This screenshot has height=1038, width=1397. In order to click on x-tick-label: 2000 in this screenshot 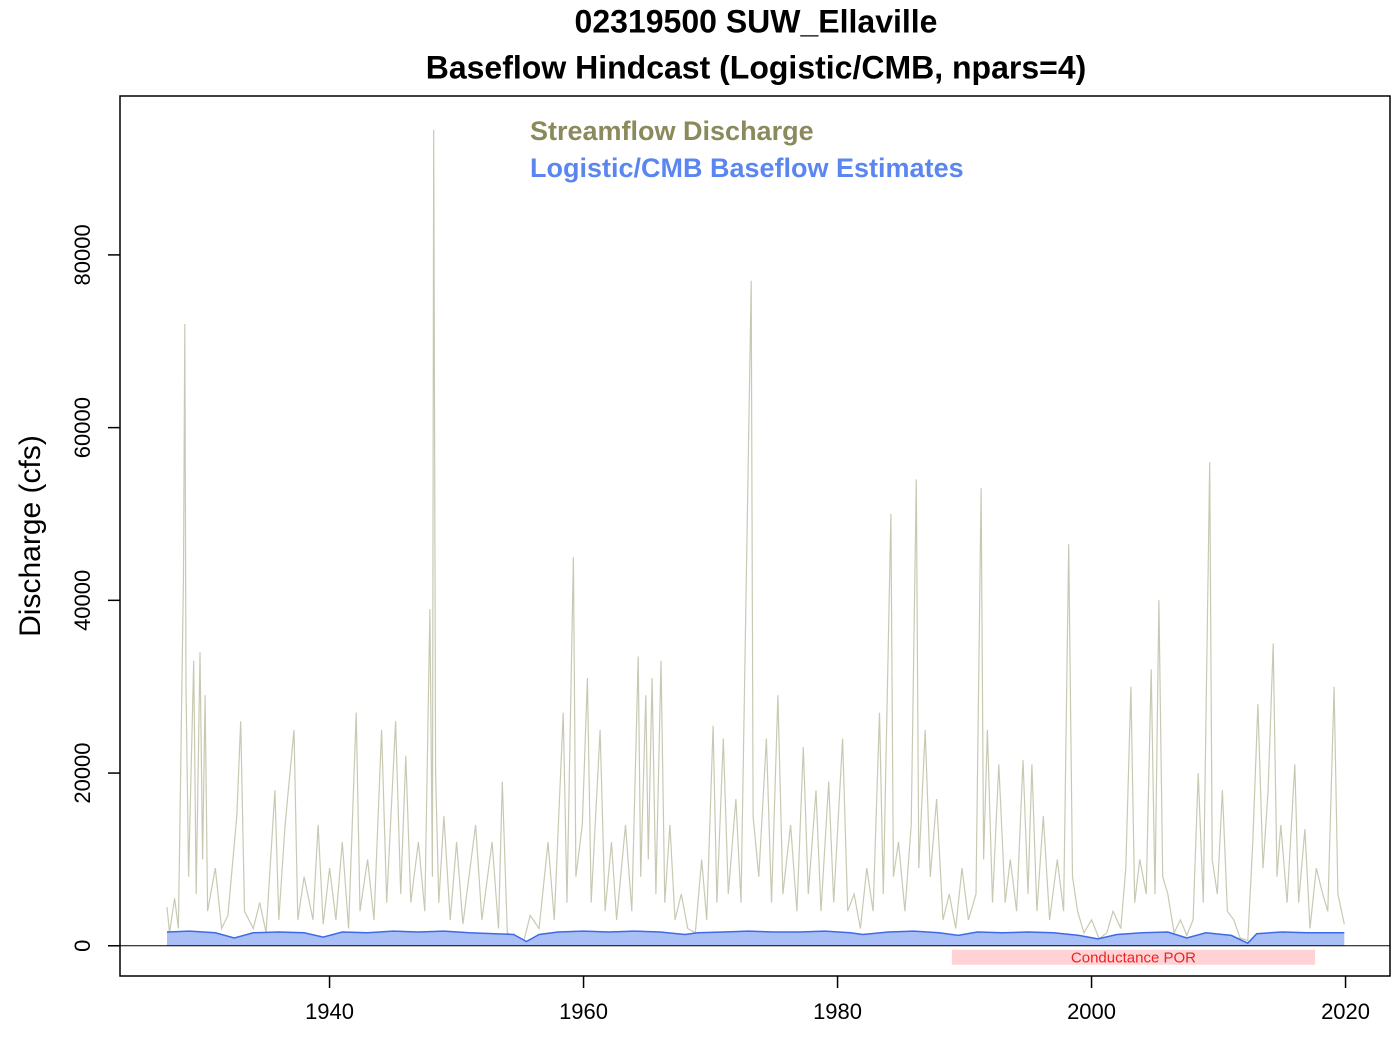, I will do `click(1091, 1011)`.